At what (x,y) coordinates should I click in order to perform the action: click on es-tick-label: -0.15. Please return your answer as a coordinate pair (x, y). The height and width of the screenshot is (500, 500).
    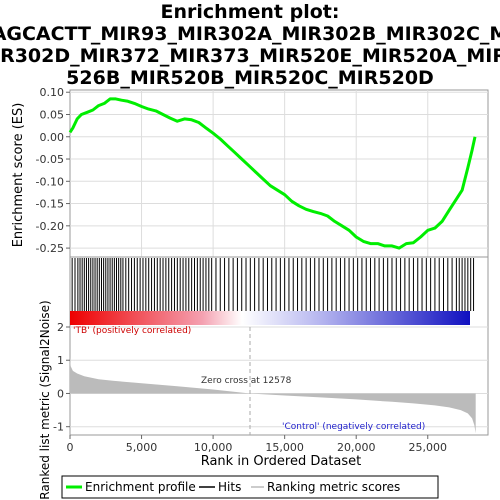
    Looking at the image, I should click on (50, 204).